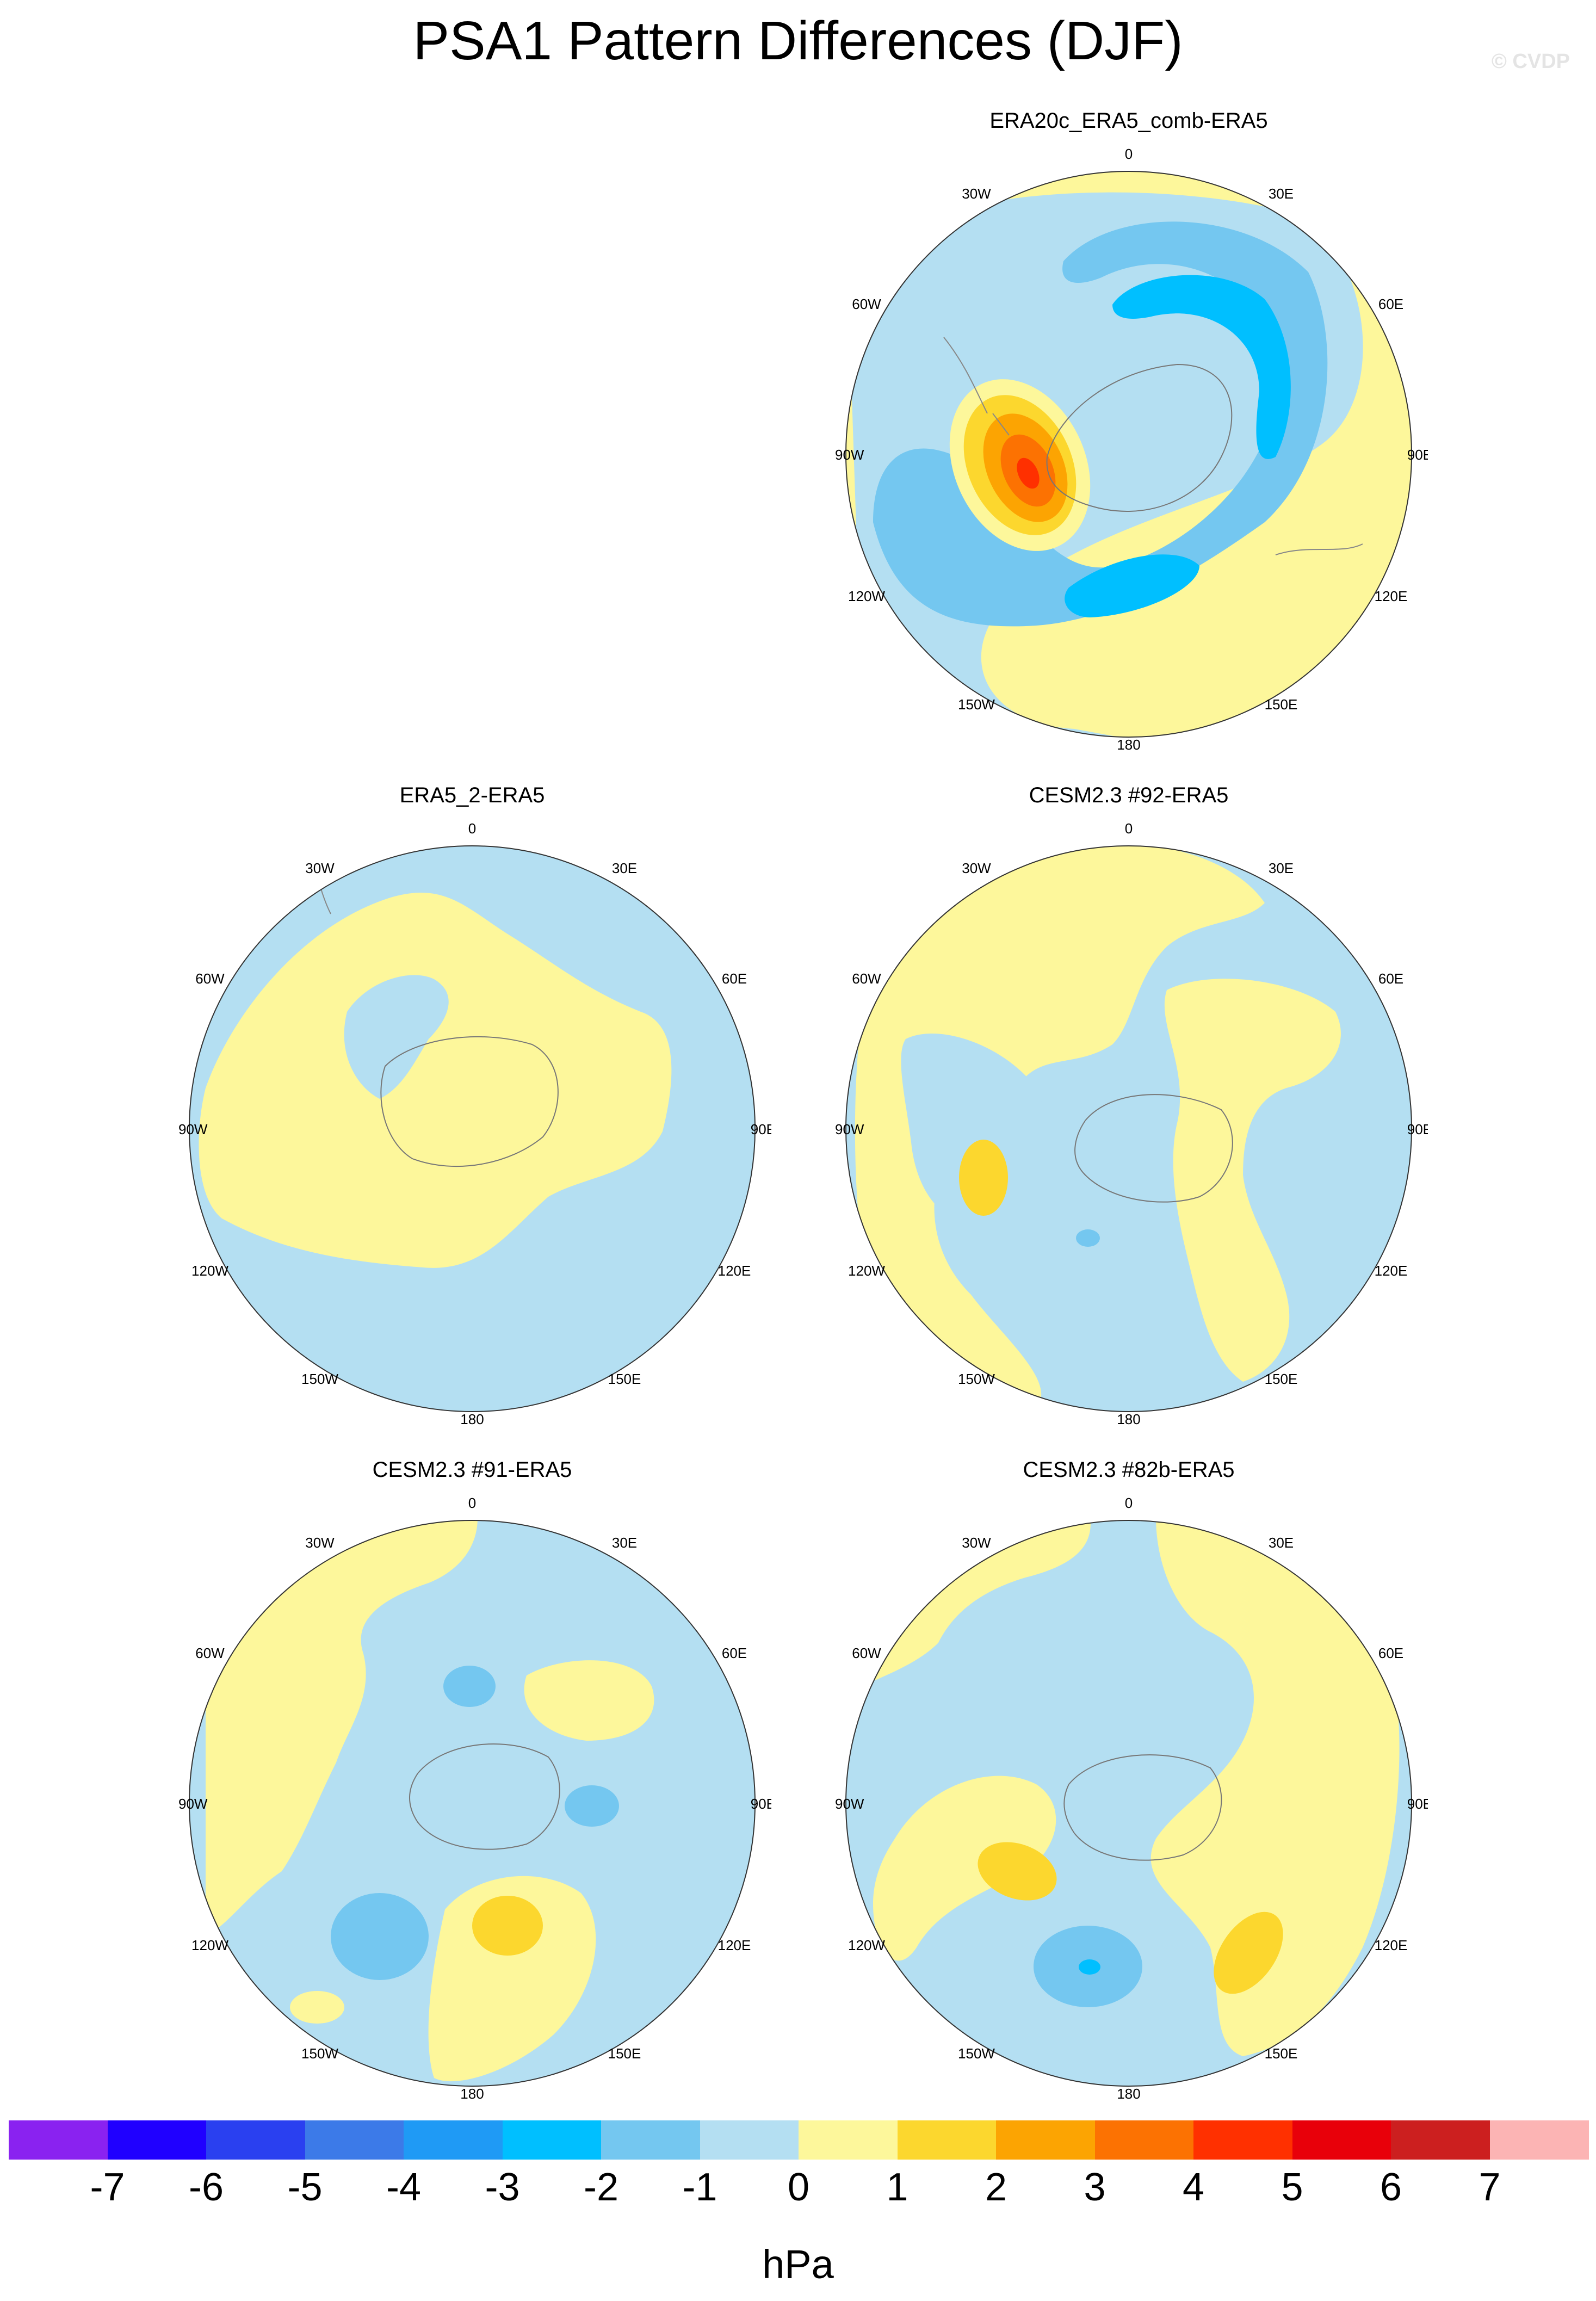  Describe the element at coordinates (798, 2264) in the screenshot. I see `colorbar-units: hPa` at that location.